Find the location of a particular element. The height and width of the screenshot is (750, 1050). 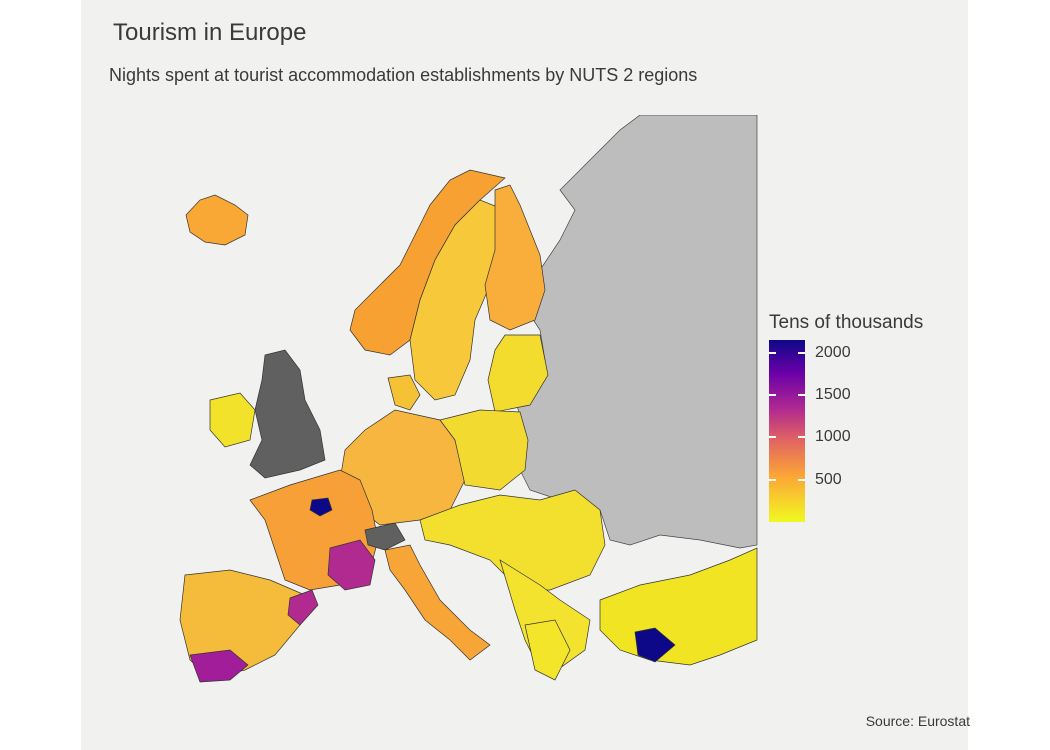

region-finland is located at coordinates (515, 257).